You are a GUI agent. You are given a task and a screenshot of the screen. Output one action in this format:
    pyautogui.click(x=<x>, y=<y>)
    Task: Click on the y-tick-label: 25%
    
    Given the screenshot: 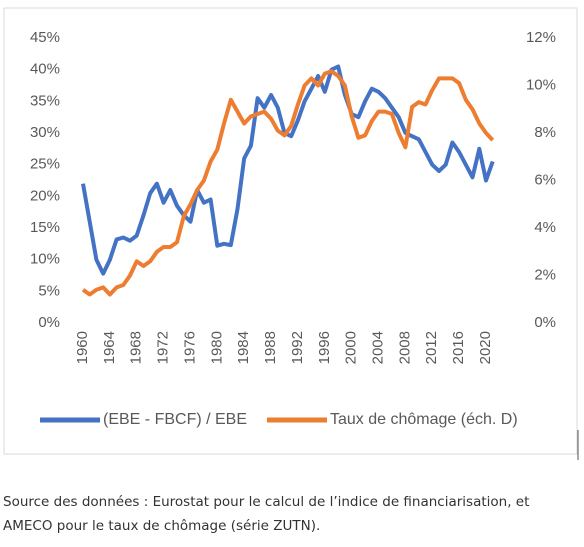 What is the action you would take?
    pyautogui.click(x=45, y=164)
    